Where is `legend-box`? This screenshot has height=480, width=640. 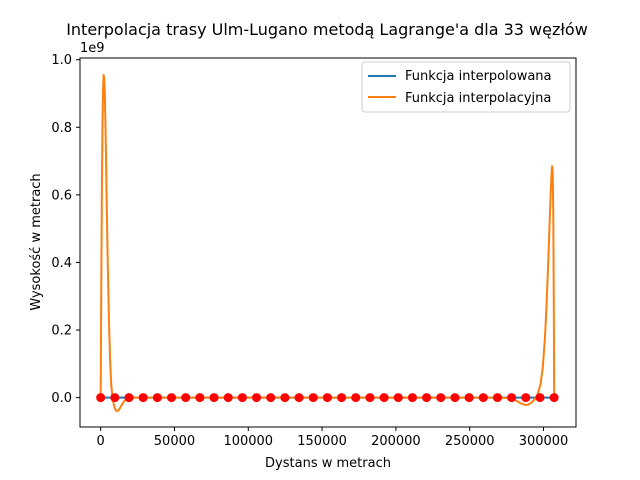 legend-box is located at coordinates (466, 87).